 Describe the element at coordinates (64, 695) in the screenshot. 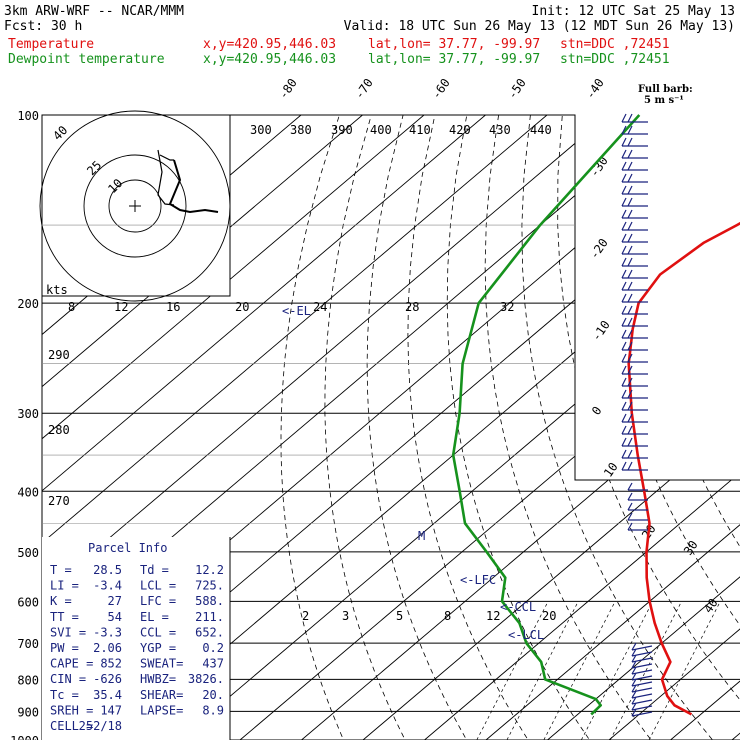

I see `parcel-info-label: Tc =` at that location.